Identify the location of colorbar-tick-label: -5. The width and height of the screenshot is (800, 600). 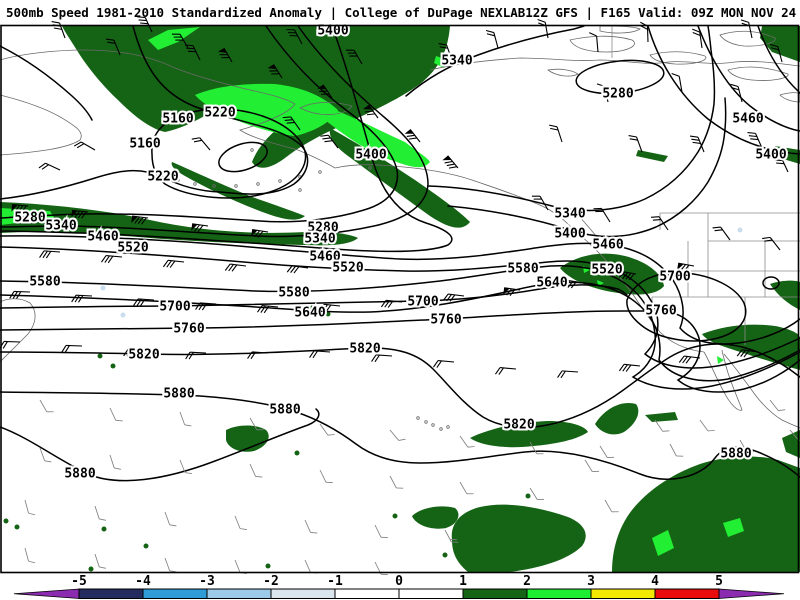
(79, 581).